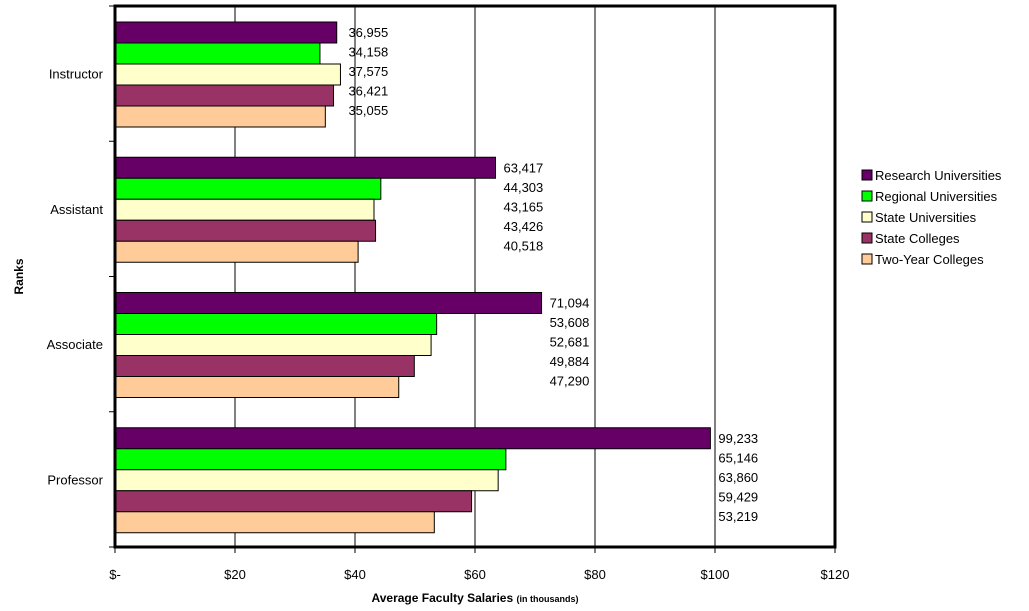 Image resolution: width=1029 pixels, height=611 pixels. Describe the element at coordinates (257, 387) in the screenshot. I see `bar-two-year-colleges-associate` at that location.